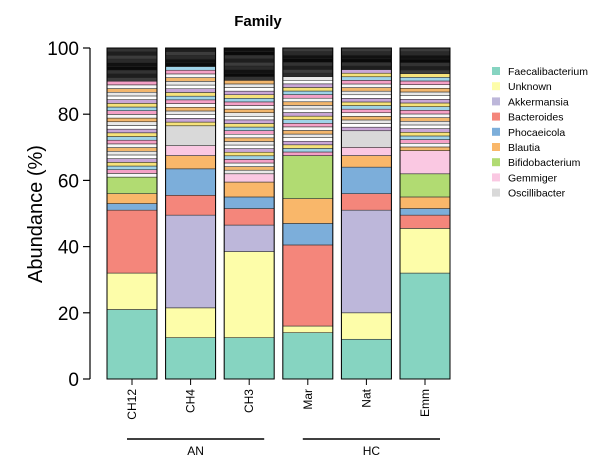 This screenshot has width=612, height=466. I want to click on group-label: AN, so click(195, 451).